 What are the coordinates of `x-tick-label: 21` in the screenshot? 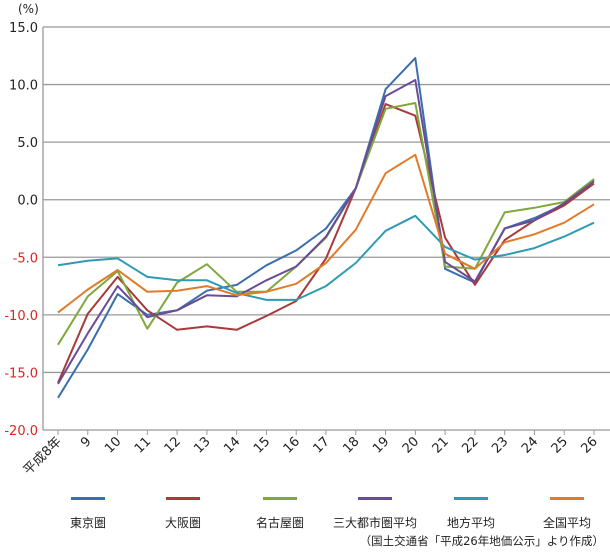 It's located at (441, 445).